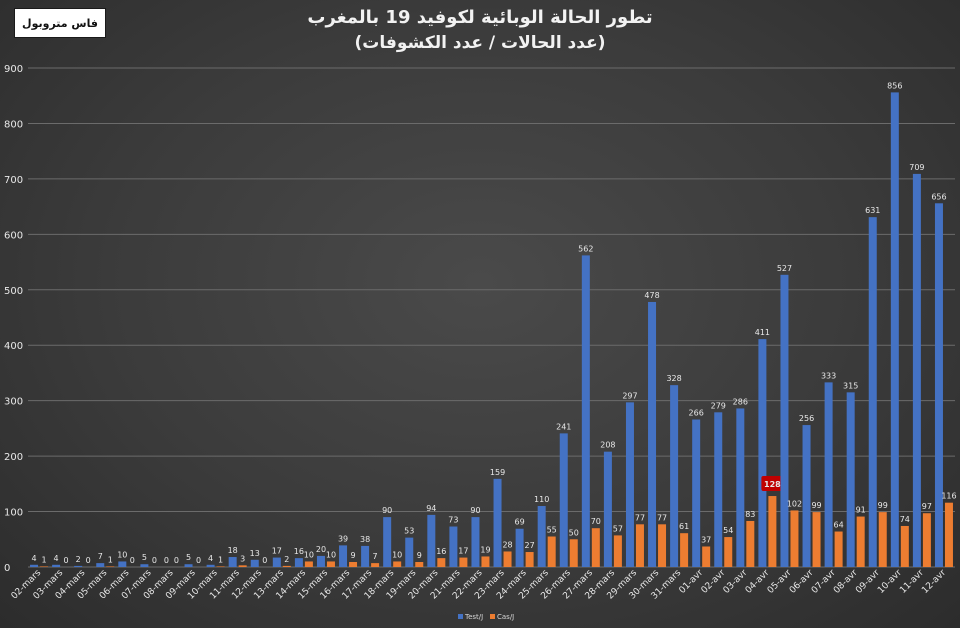 The width and height of the screenshot is (960, 628). I want to click on data-label-cas: 70, so click(596, 521).